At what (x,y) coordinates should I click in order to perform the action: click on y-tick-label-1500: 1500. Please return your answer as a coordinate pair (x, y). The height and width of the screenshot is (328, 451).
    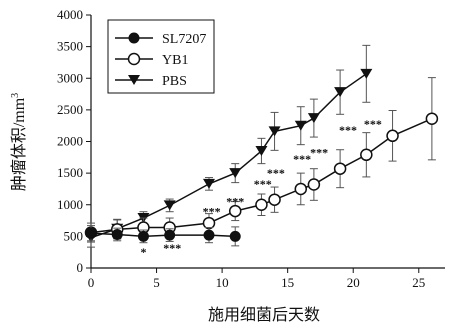
    Looking at the image, I should click on (70, 172).